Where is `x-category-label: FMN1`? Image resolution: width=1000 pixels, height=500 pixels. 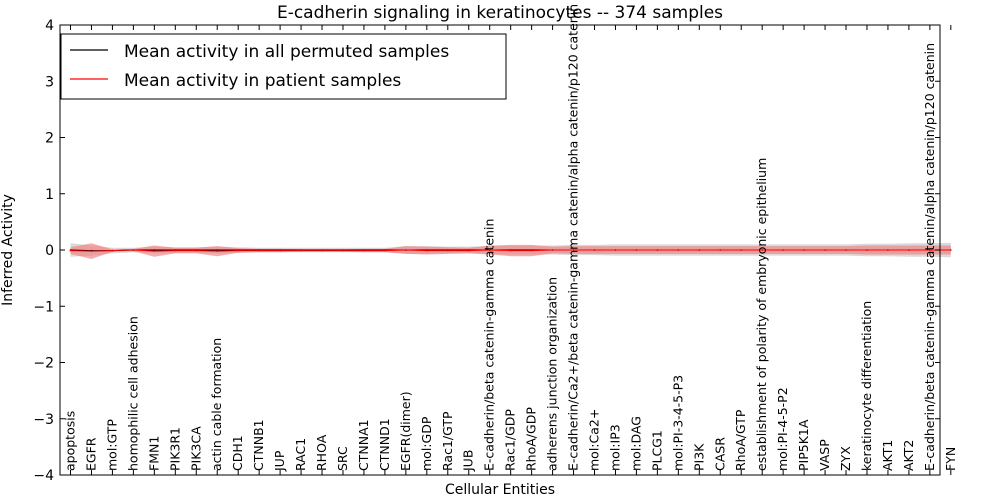
x-category-label: FMN1 is located at coordinates (153, 453).